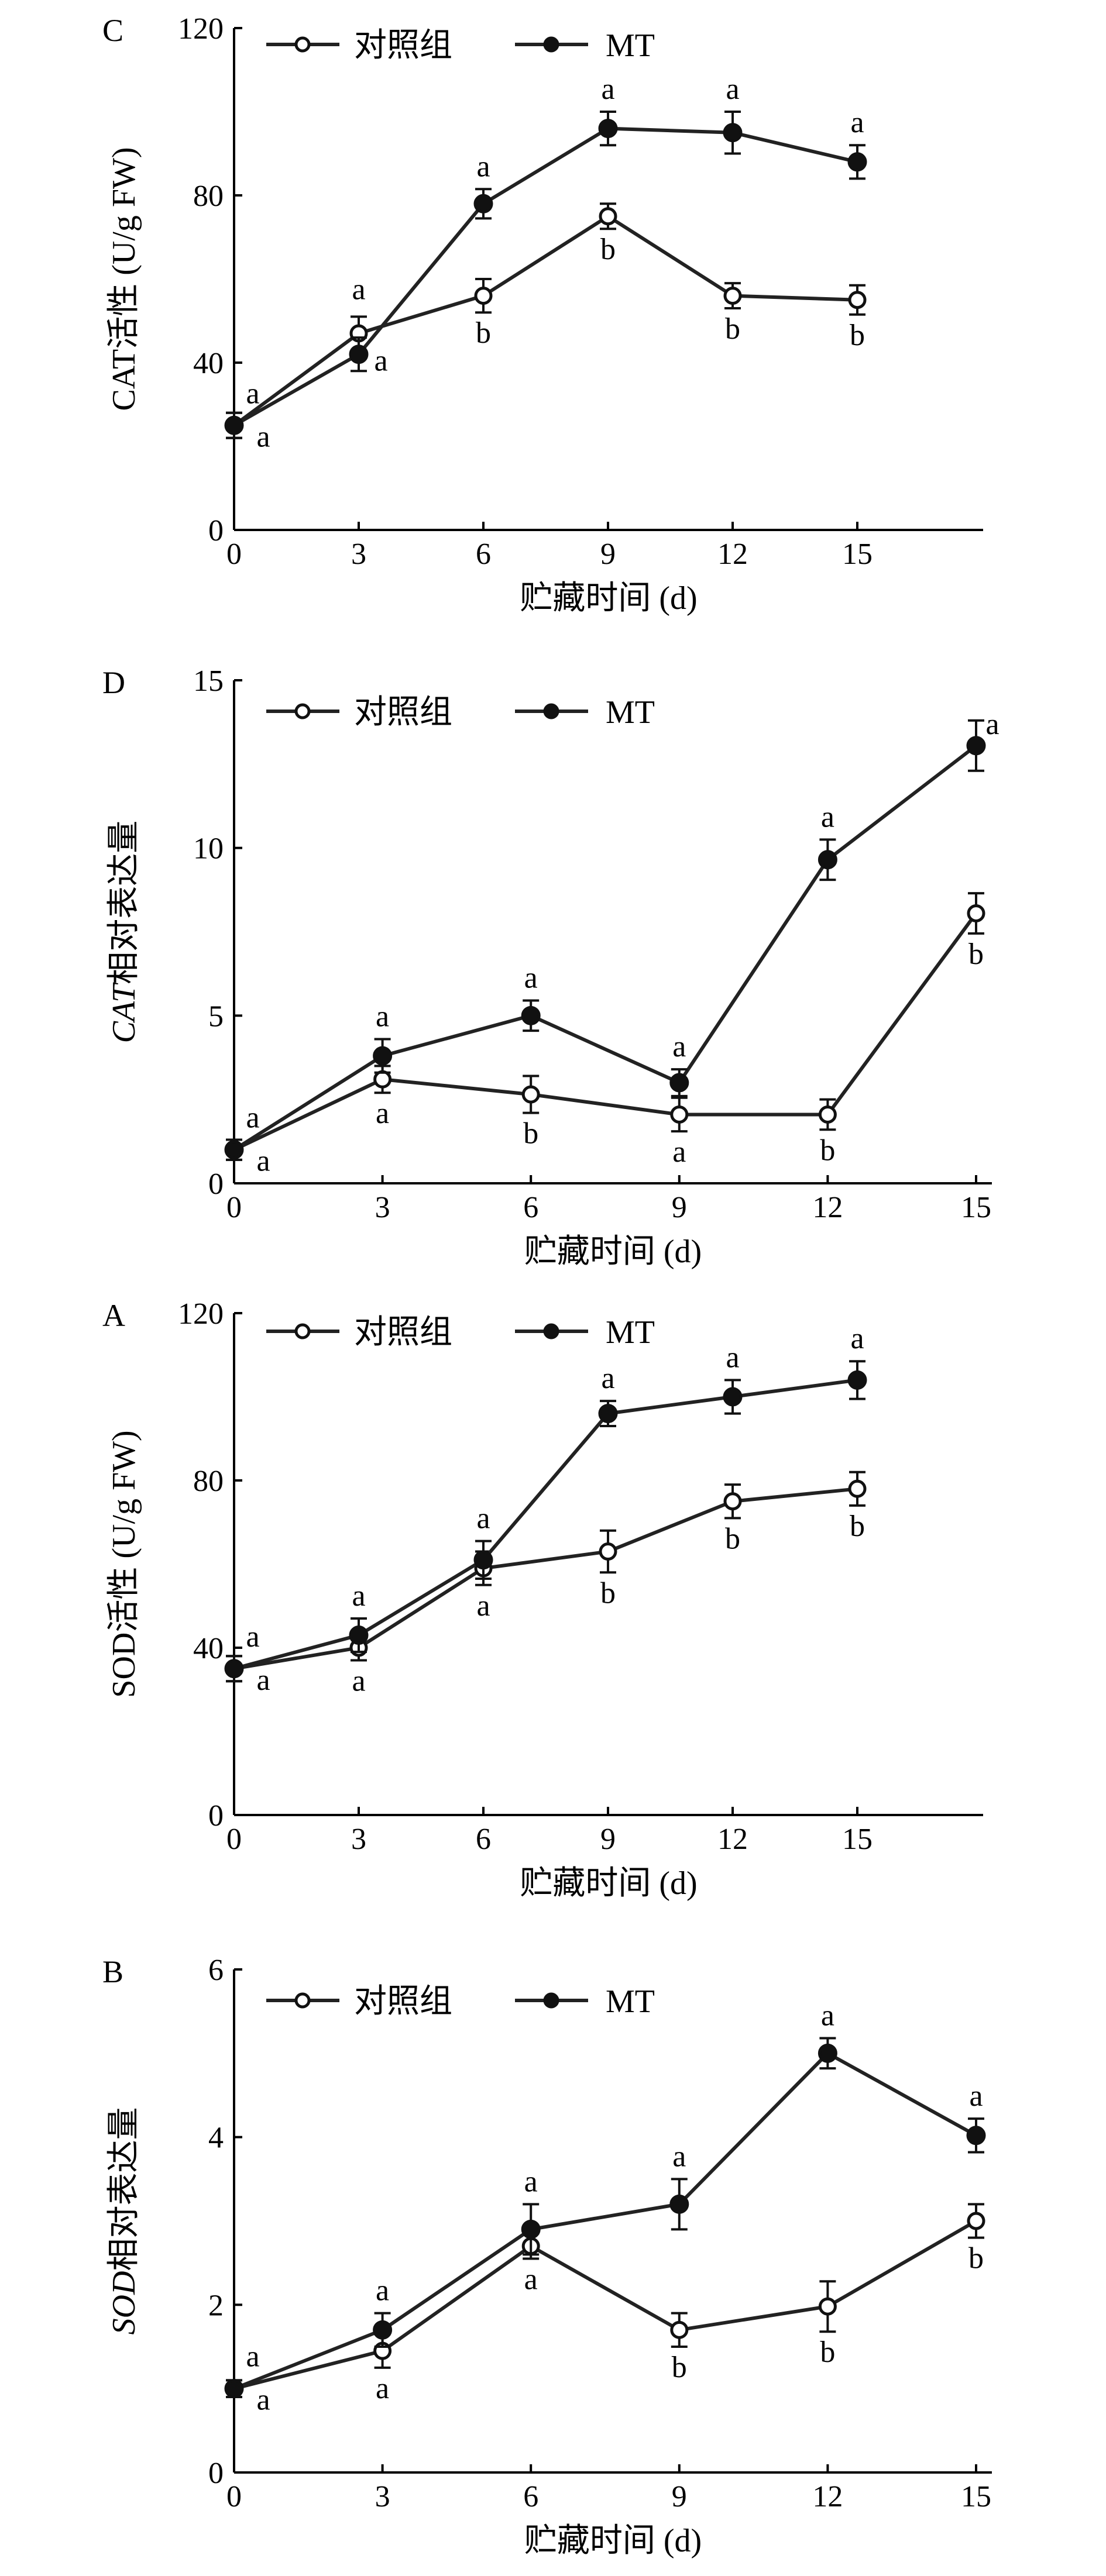 The image size is (1106, 2576). What do you see at coordinates (216, 2305) in the screenshot?
I see `y-tick-label: 2` at bounding box center [216, 2305].